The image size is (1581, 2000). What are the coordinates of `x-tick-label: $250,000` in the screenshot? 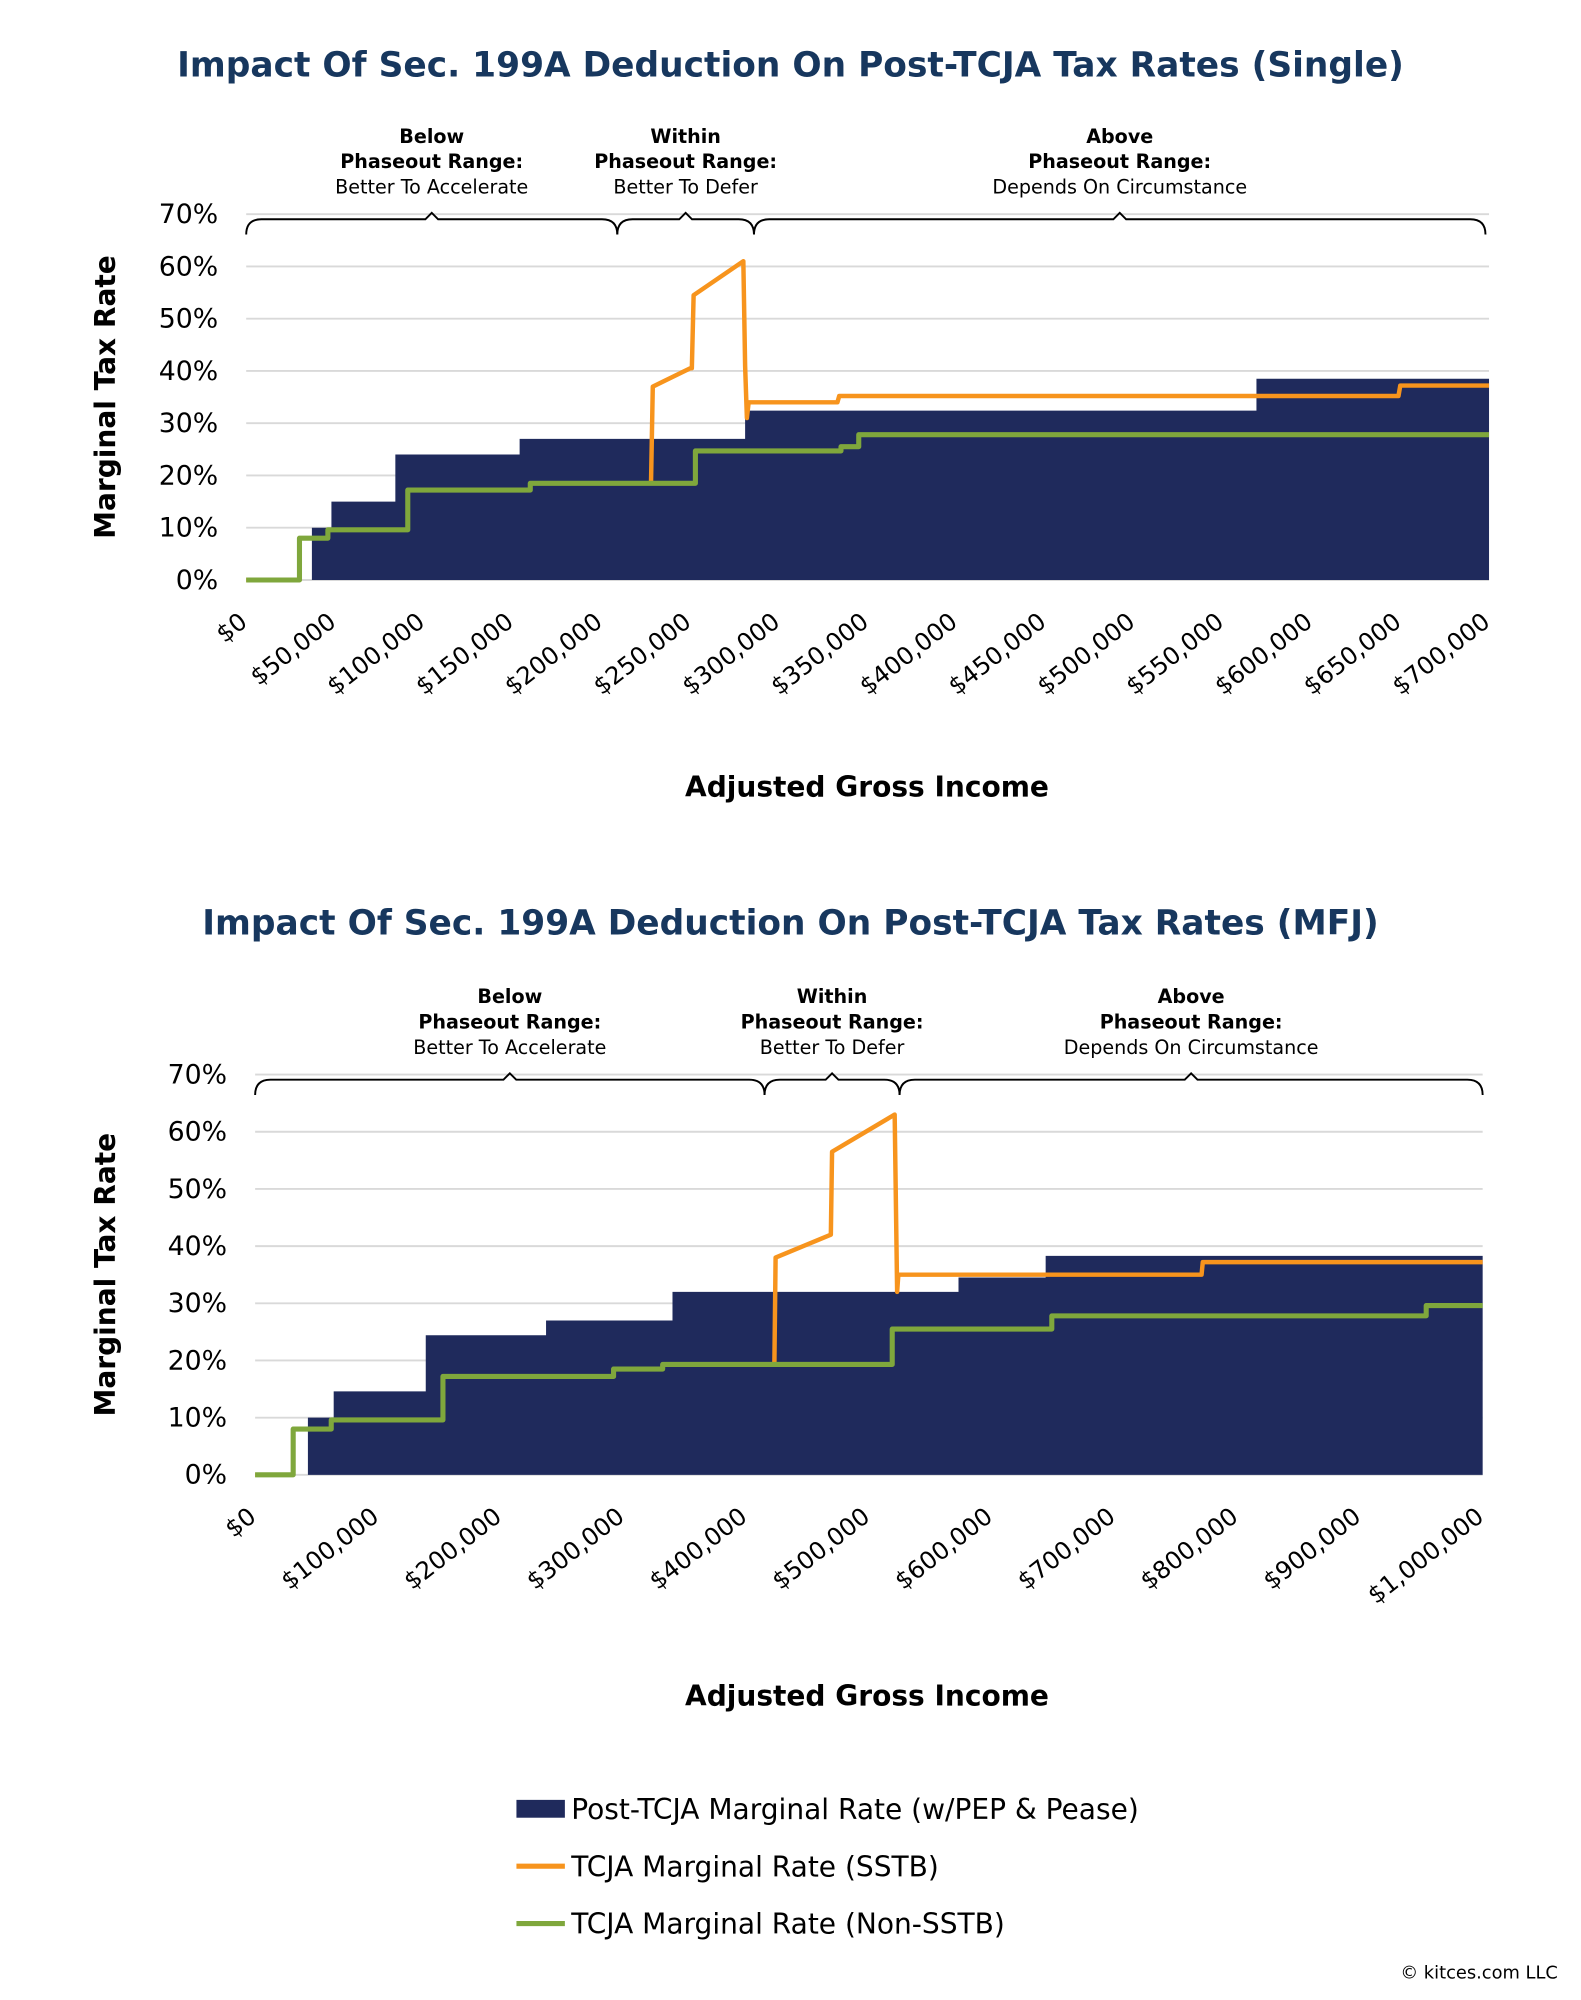 It's located at (642, 653).